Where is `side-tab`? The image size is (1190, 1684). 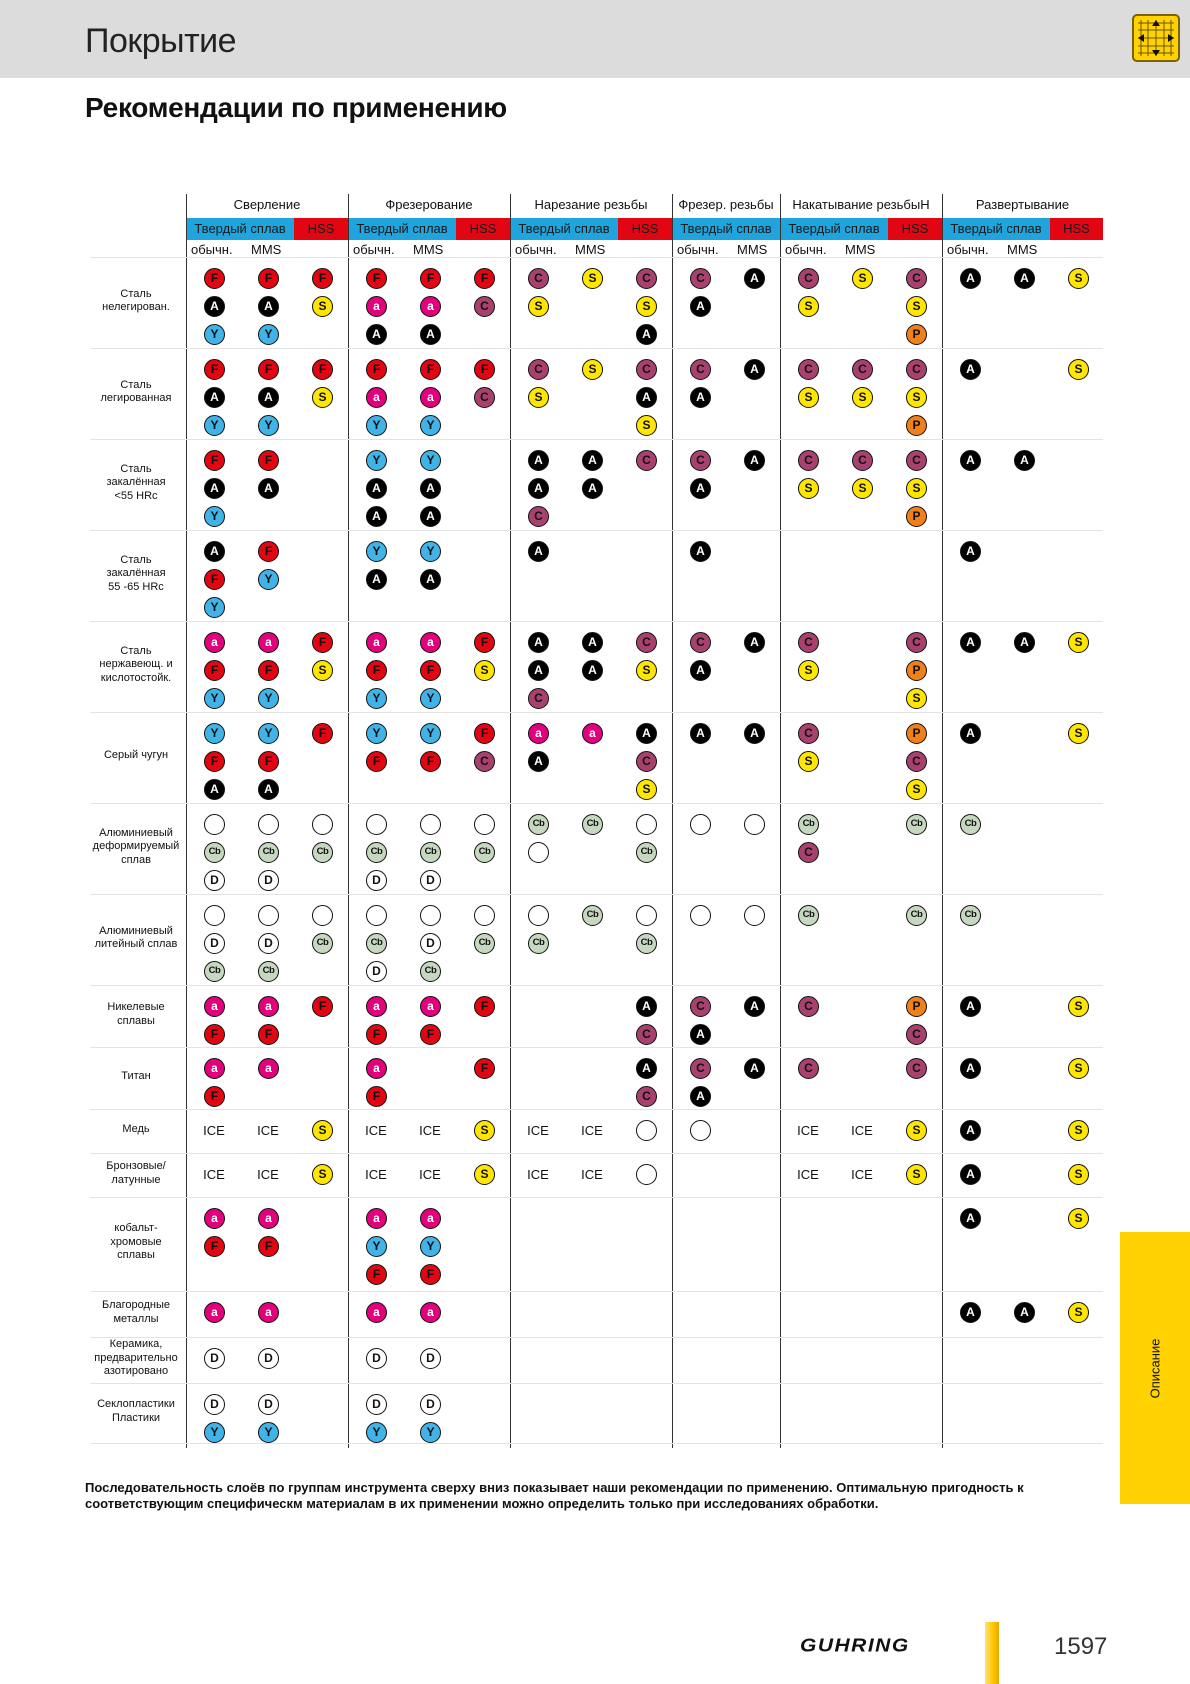 side-tab is located at coordinates (1155, 1368).